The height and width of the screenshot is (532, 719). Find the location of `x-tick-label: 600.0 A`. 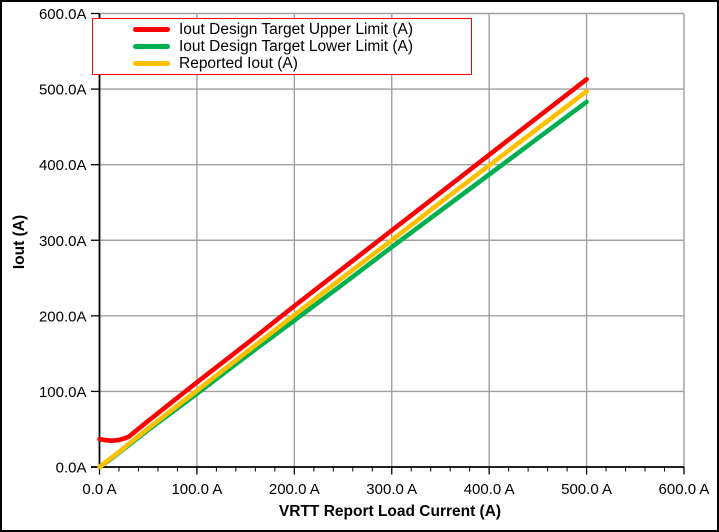

x-tick-label: 600.0 A is located at coordinates (684, 489).